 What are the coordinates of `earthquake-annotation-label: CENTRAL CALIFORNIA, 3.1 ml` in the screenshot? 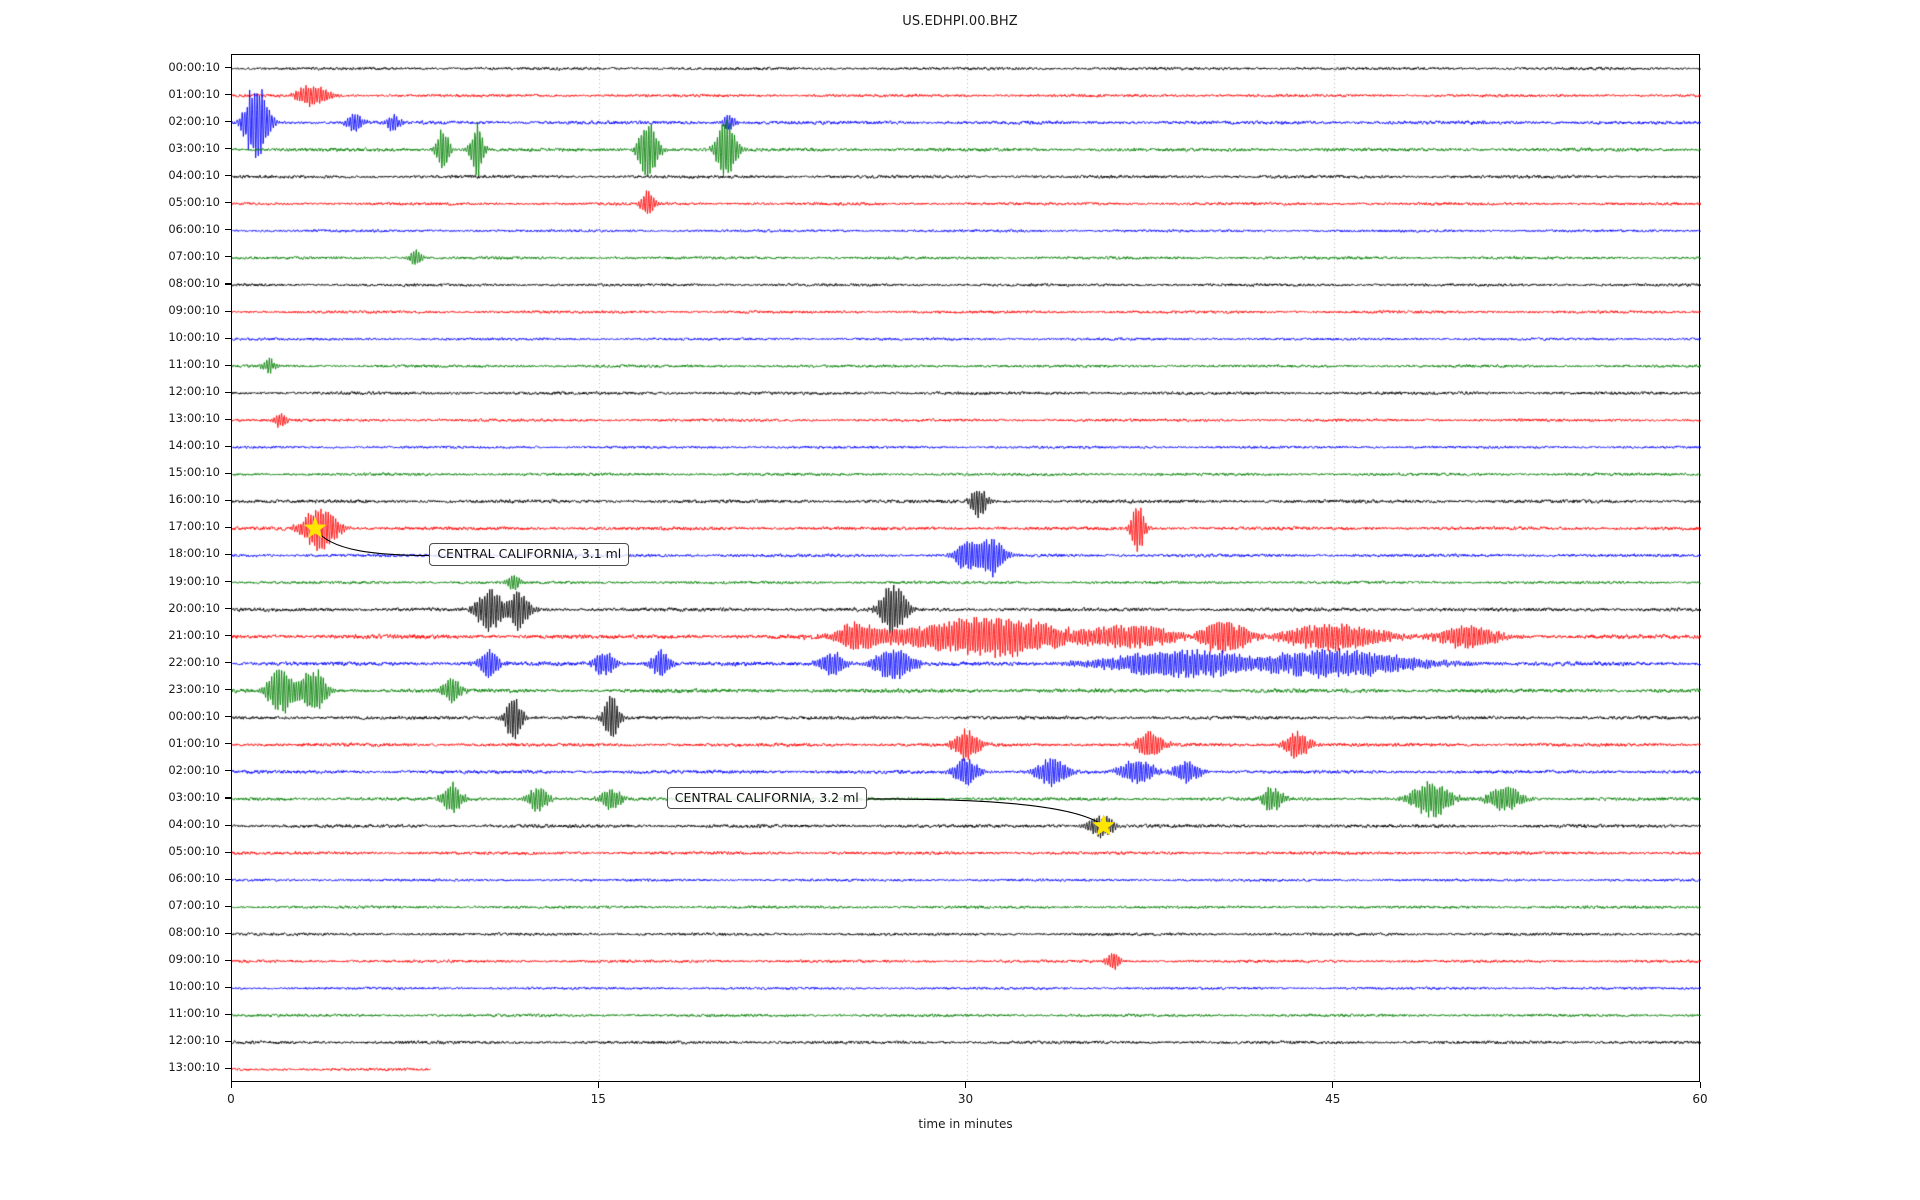 It's located at (529, 554).